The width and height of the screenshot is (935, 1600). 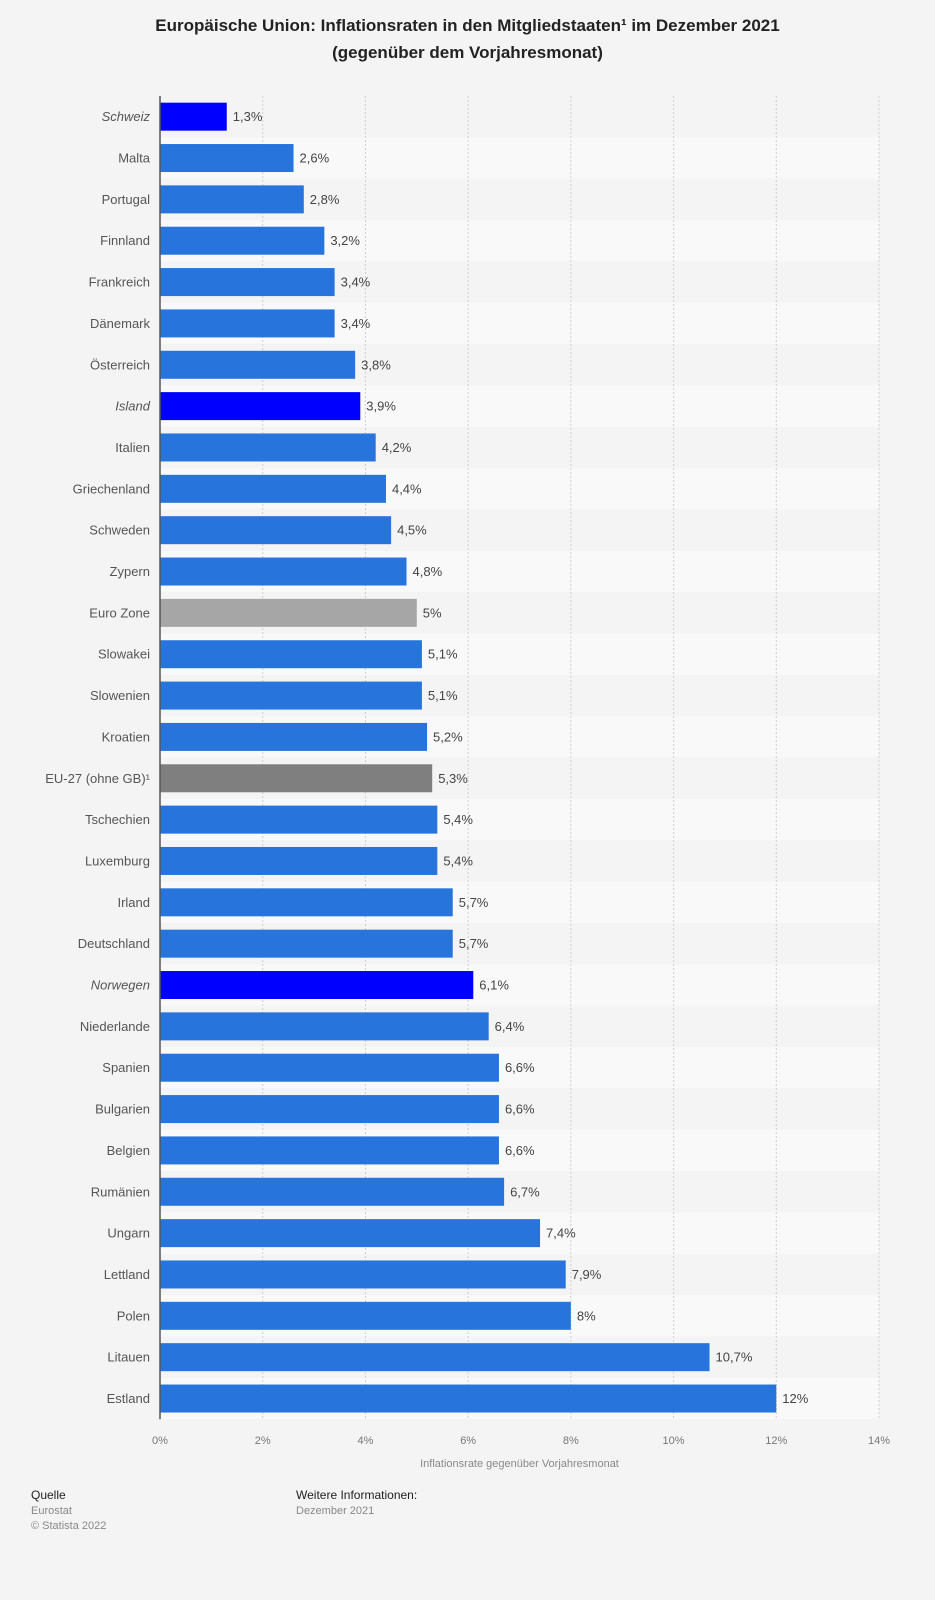 What do you see at coordinates (365, 1441) in the screenshot?
I see `x-tick-label: 4%` at bounding box center [365, 1441].